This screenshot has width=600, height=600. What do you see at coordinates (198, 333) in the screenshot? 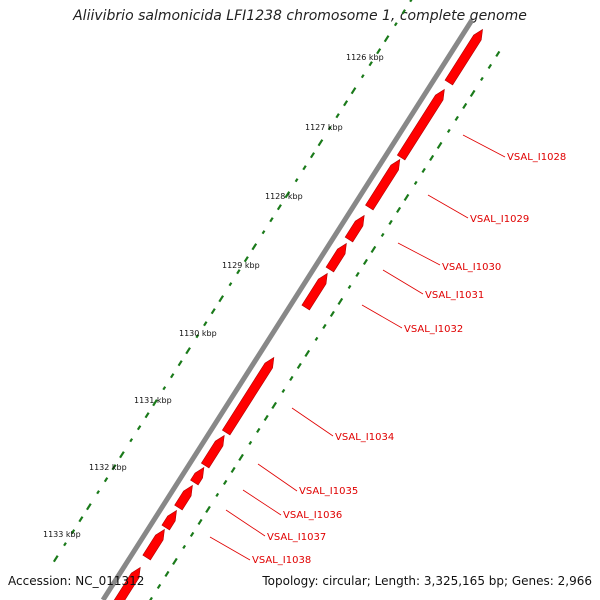
I see `scale-tick-label: 1130 kbp` at bounding box center [198, 333].